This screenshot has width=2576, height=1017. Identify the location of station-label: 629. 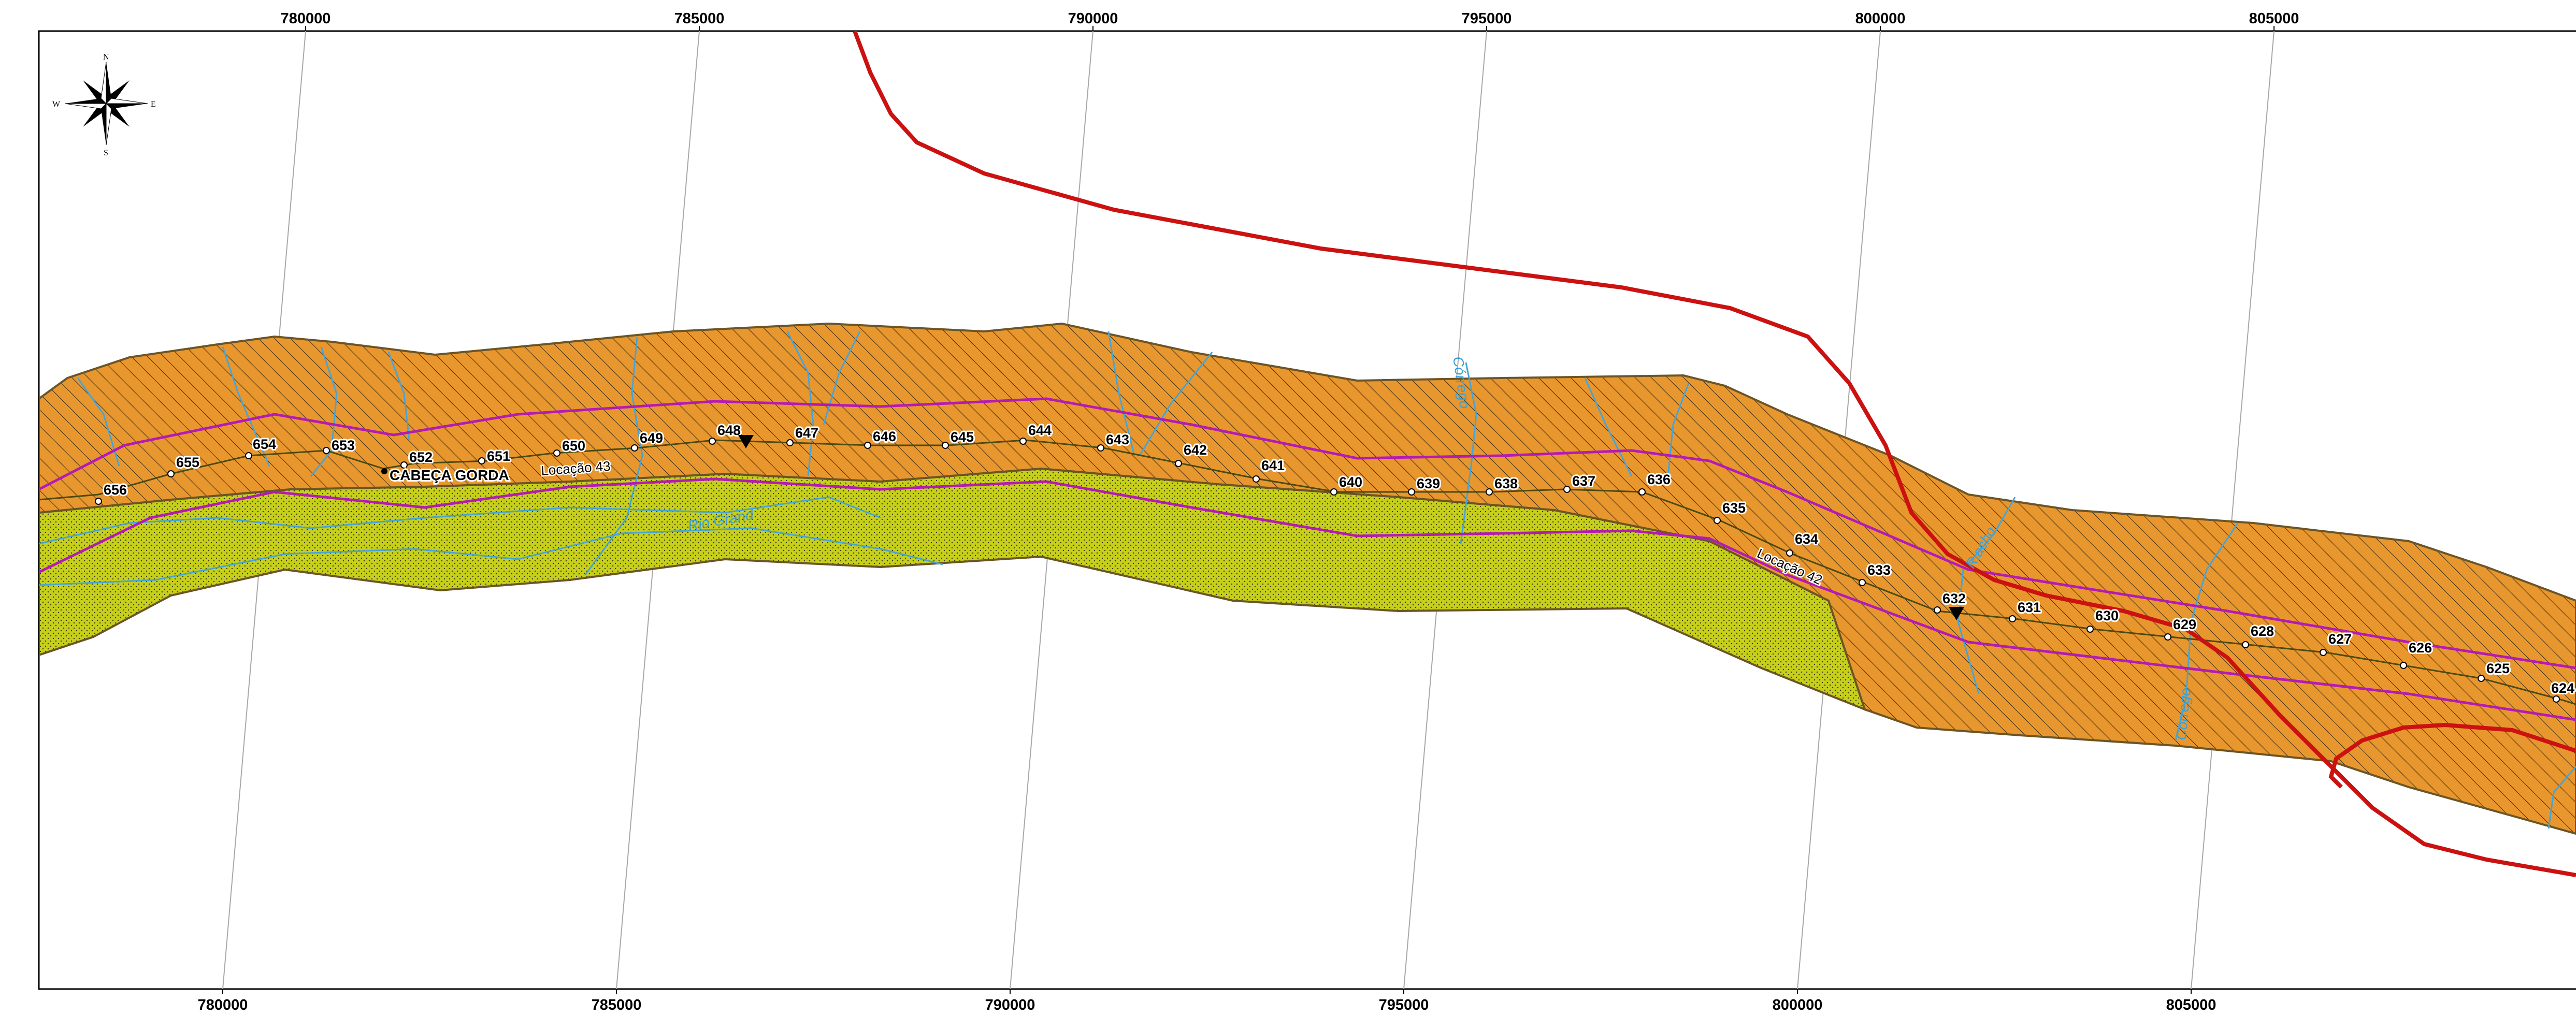
(2184, 624).